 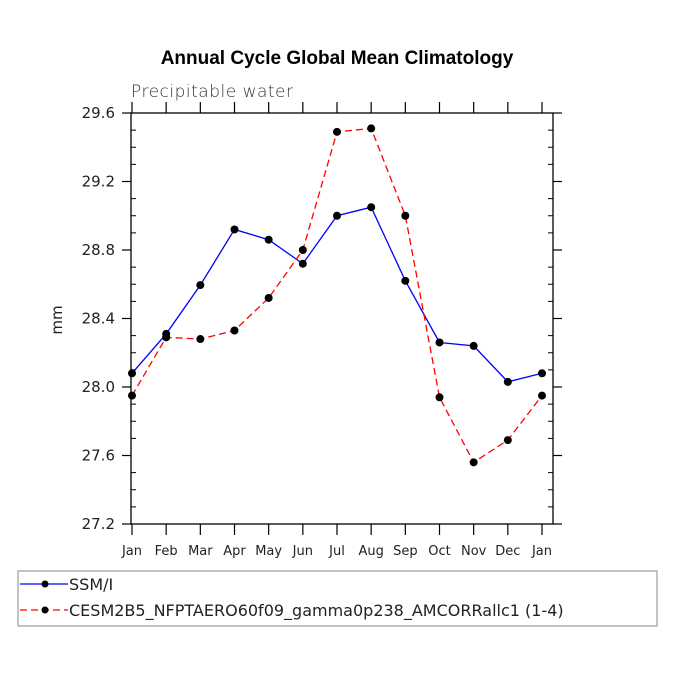 What do you see at coordinates (268, 551) in the screenshot?
I see `x-tick-label: May` at bounding box center [268, 551].